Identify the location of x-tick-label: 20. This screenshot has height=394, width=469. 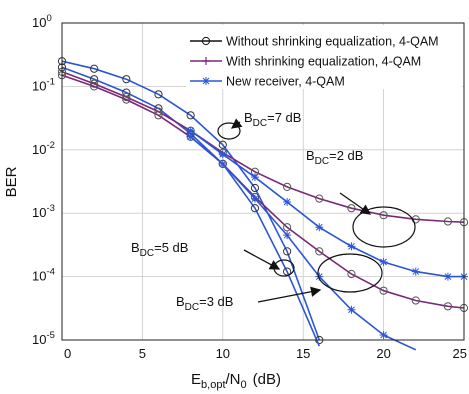
(383, 353).